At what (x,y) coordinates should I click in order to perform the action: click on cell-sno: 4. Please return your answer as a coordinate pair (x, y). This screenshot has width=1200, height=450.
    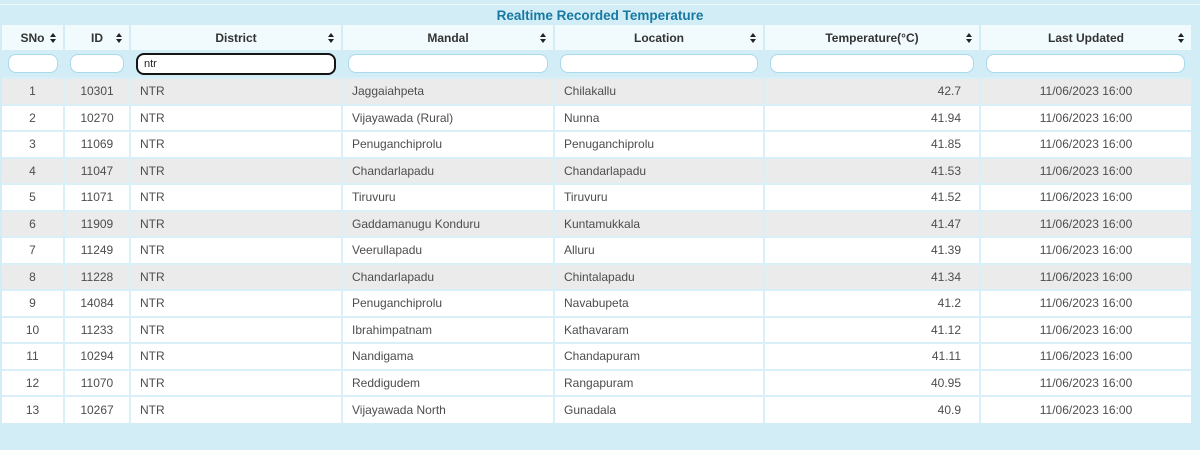
    Looking at the image, I should click on (33, 170).